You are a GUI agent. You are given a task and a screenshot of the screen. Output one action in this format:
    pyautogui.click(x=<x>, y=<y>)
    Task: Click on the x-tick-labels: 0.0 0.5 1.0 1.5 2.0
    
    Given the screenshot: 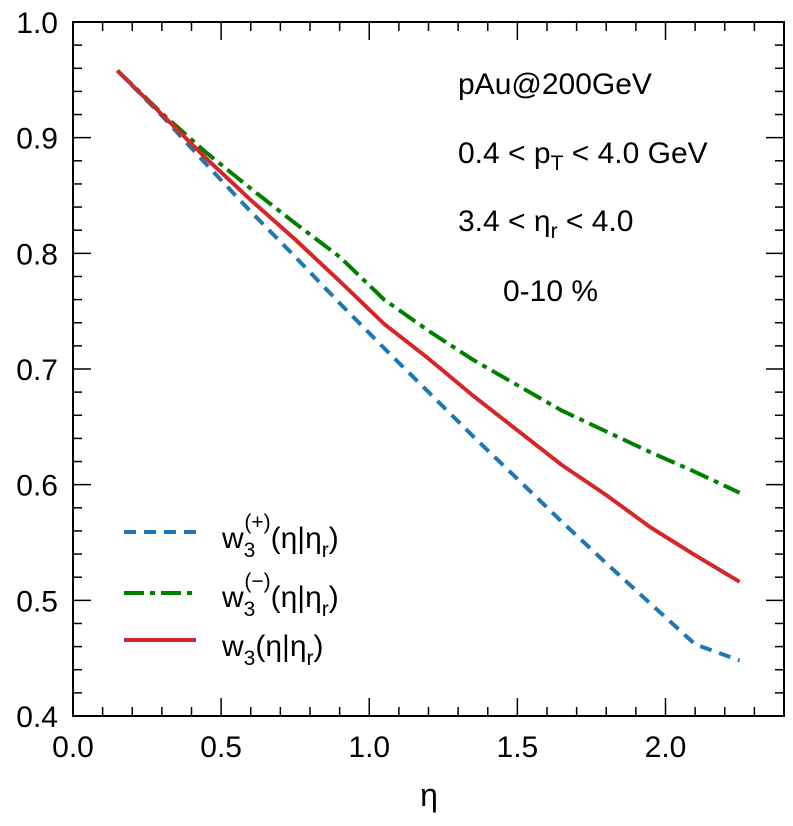 What is the action you would take?
    pyautogui.click(x=369, y=747)
    